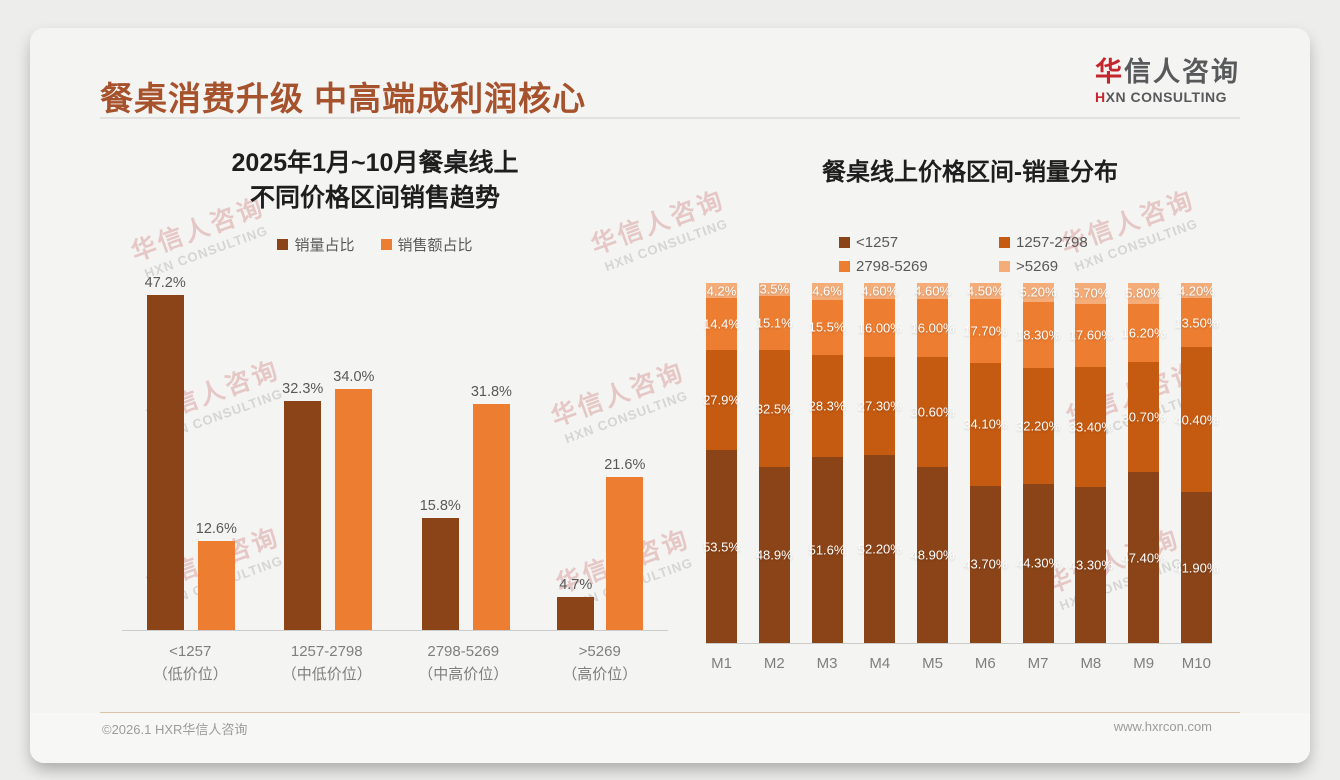 Image resolution: width=1340 pixels, height=780 pixels. Describe the element at coordinates (1038, 292) in the screenshot. I see `segment-value-label: 5.20%` at that location.